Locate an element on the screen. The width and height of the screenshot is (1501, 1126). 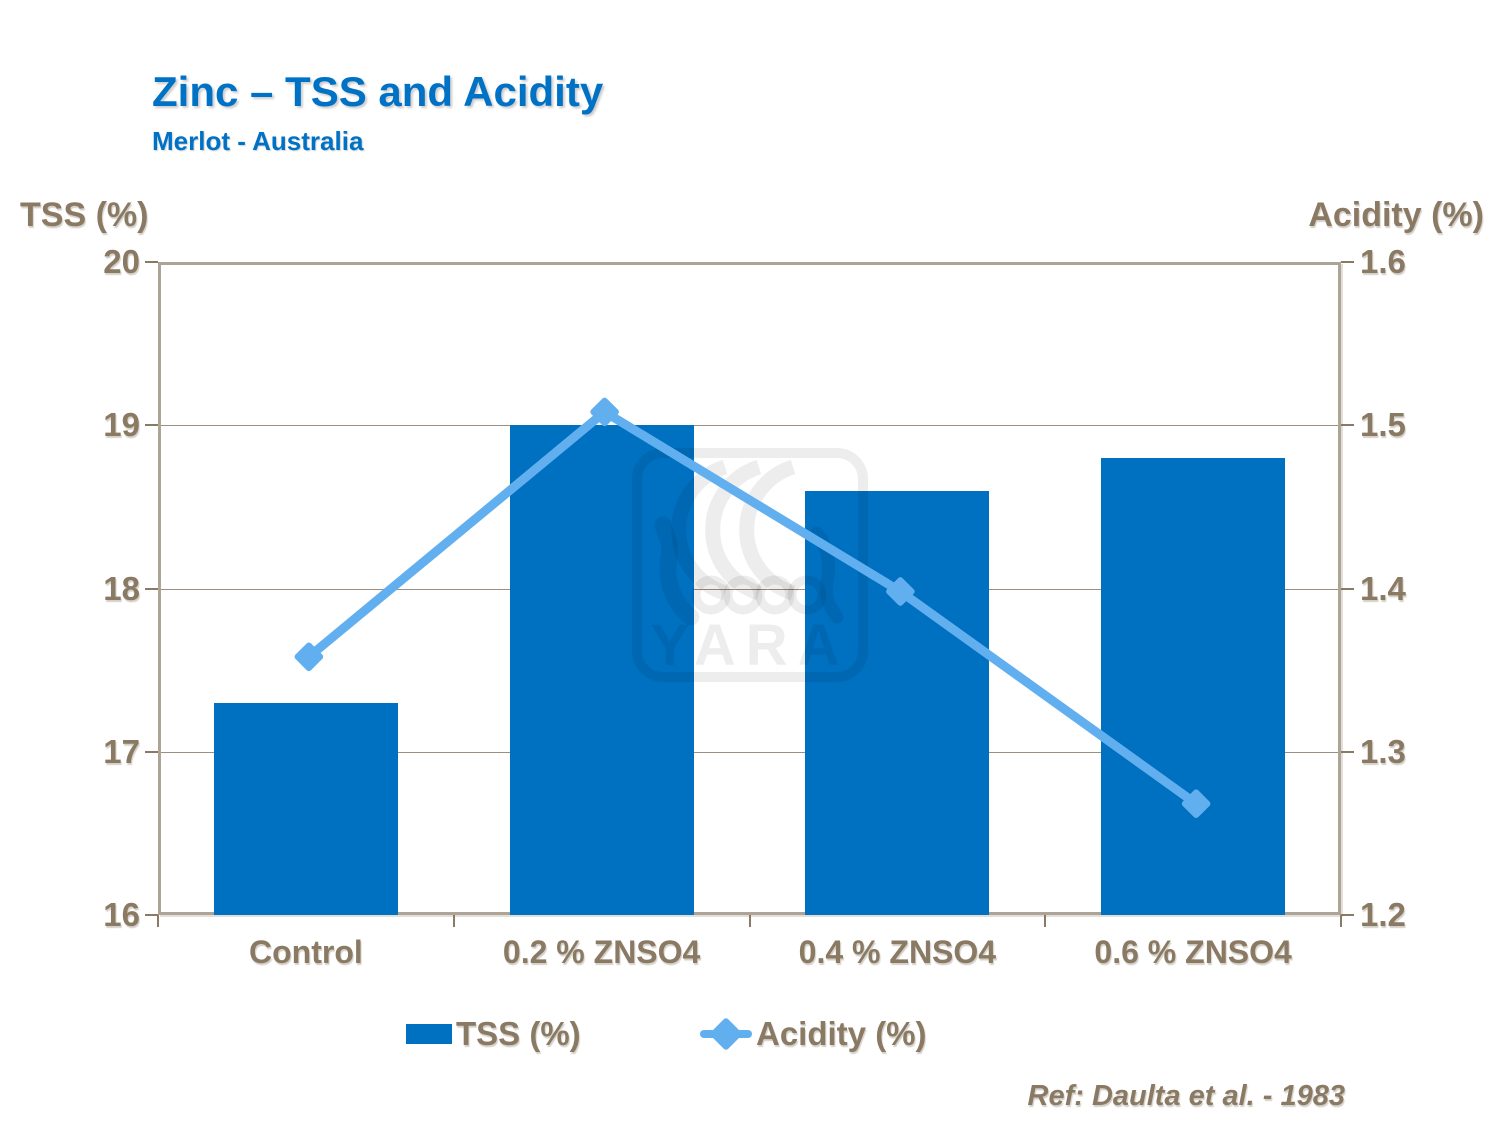
legend-item-acidity: Acidity (%) is located at coordinates (813, 1034).